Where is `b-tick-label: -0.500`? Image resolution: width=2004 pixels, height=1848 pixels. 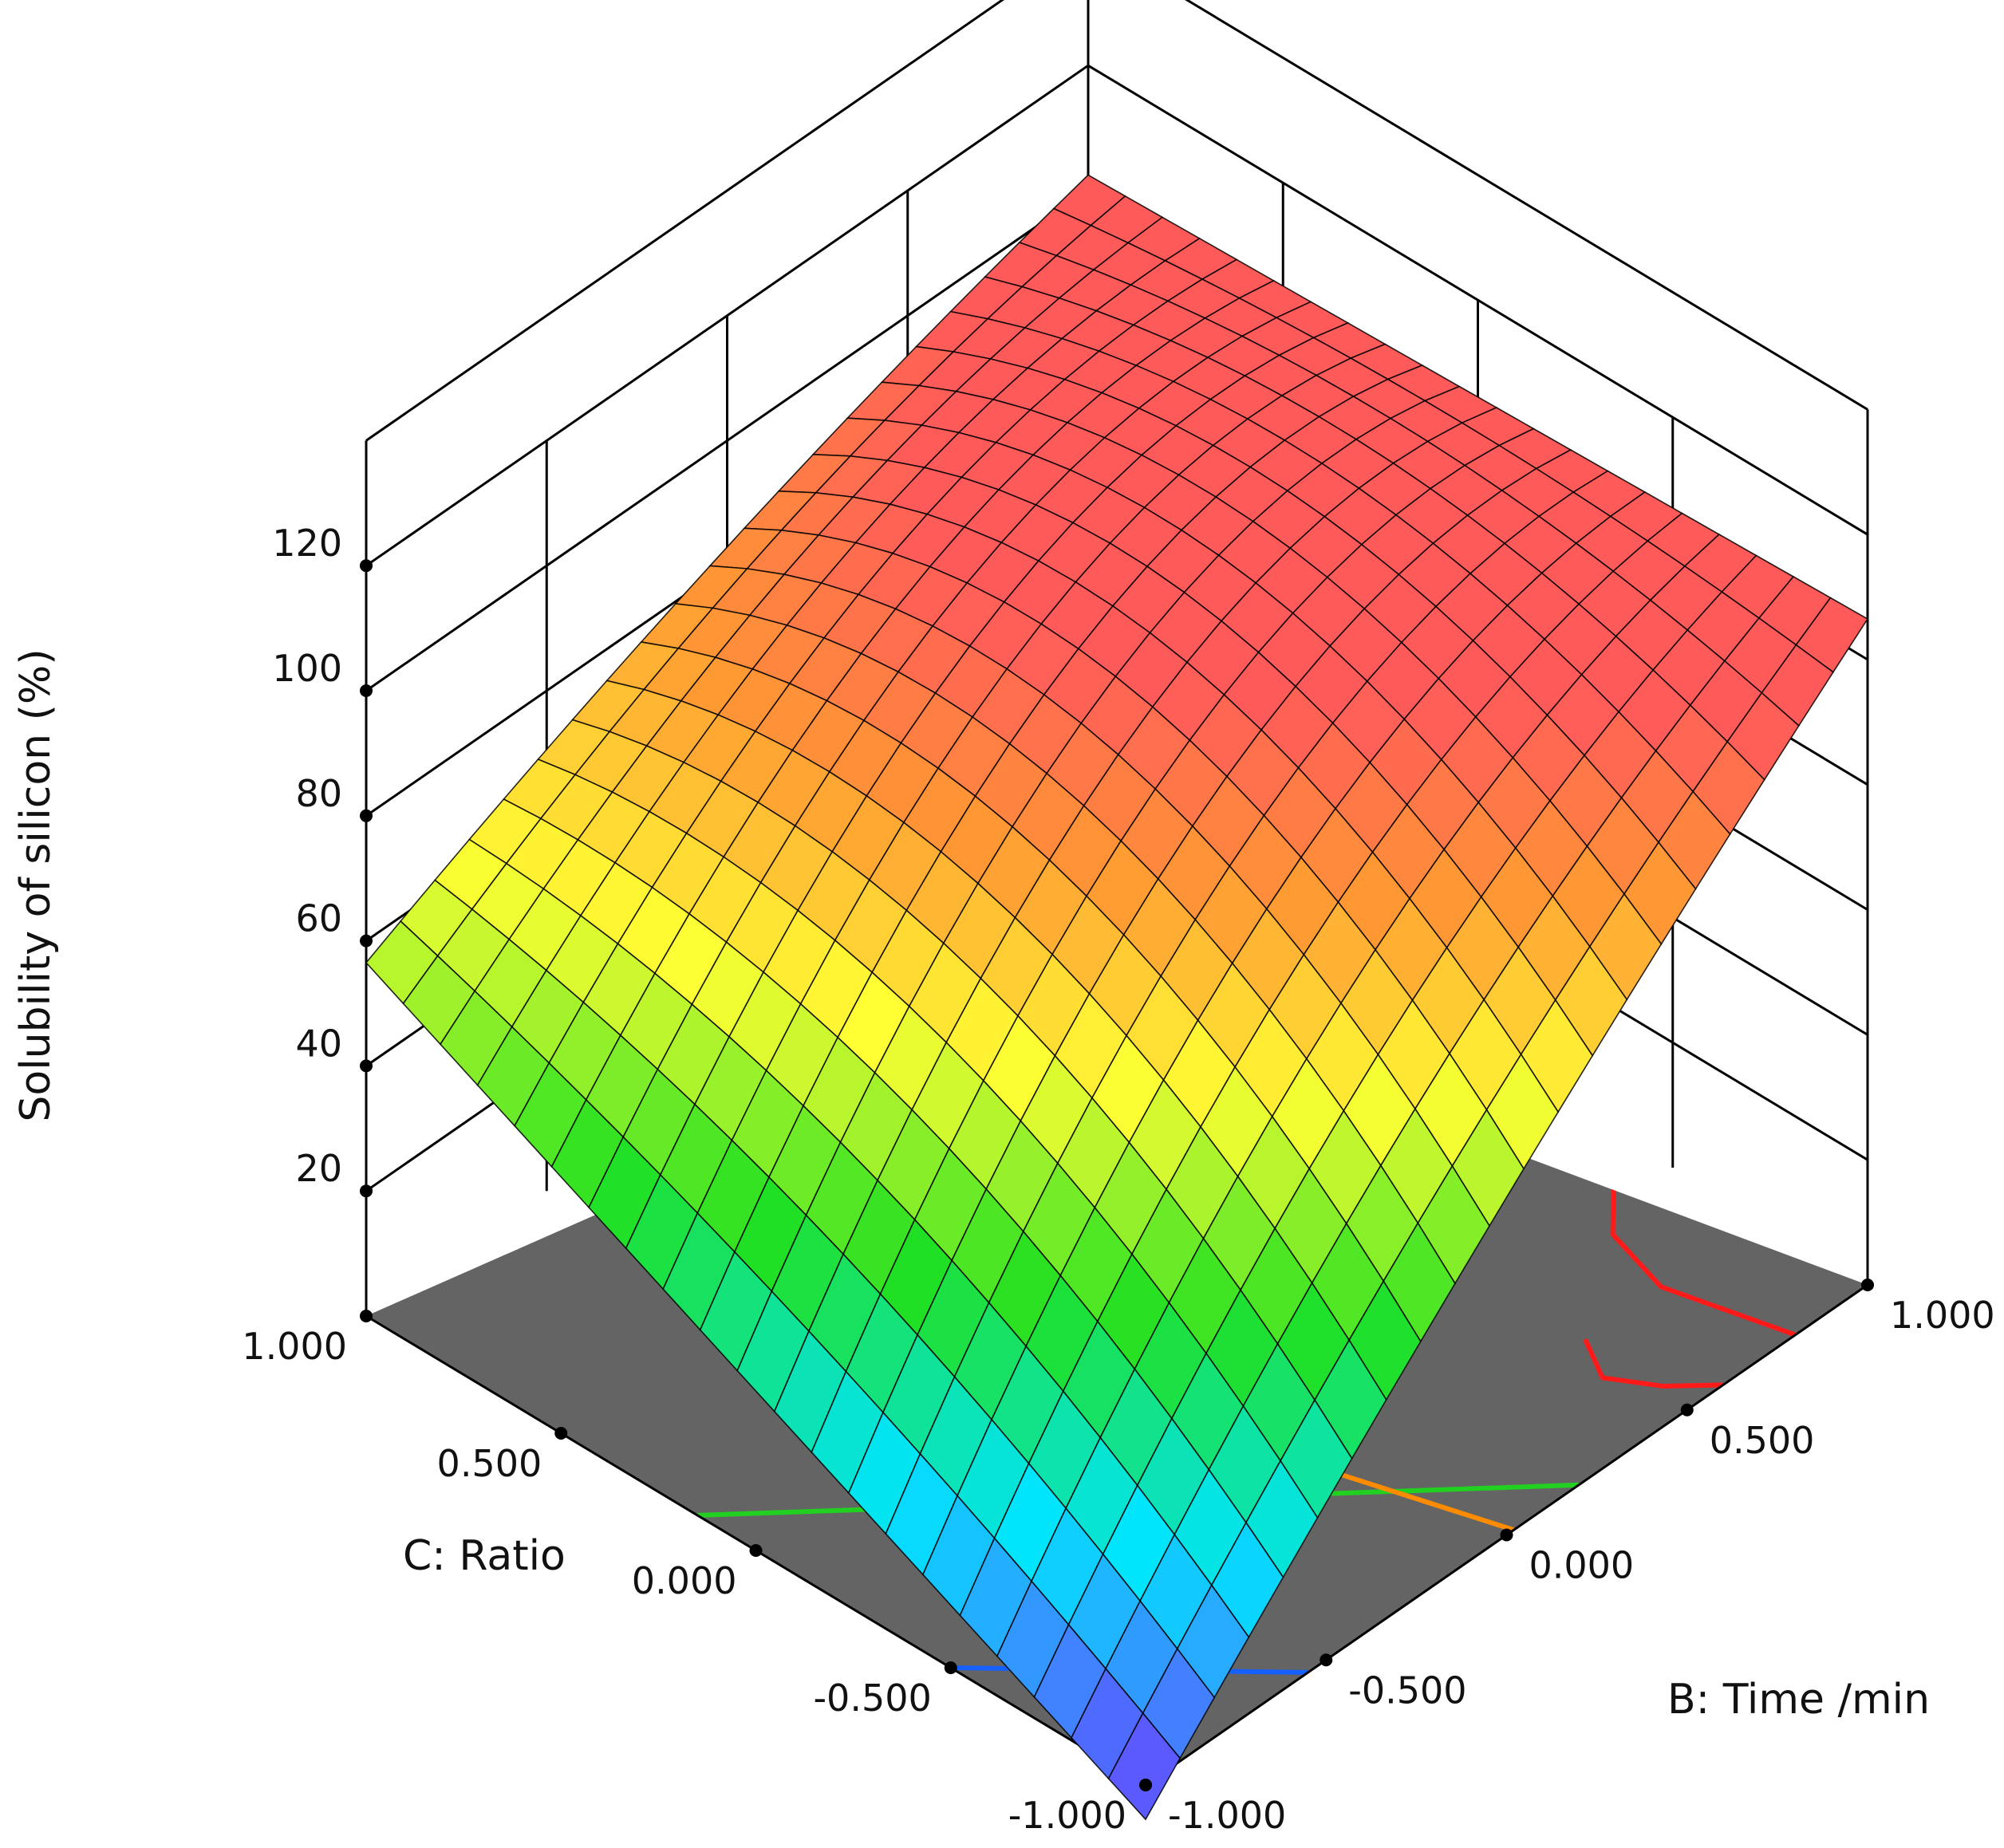
b-tick-label: -0.500 is located at coordinates (1407, 1691).